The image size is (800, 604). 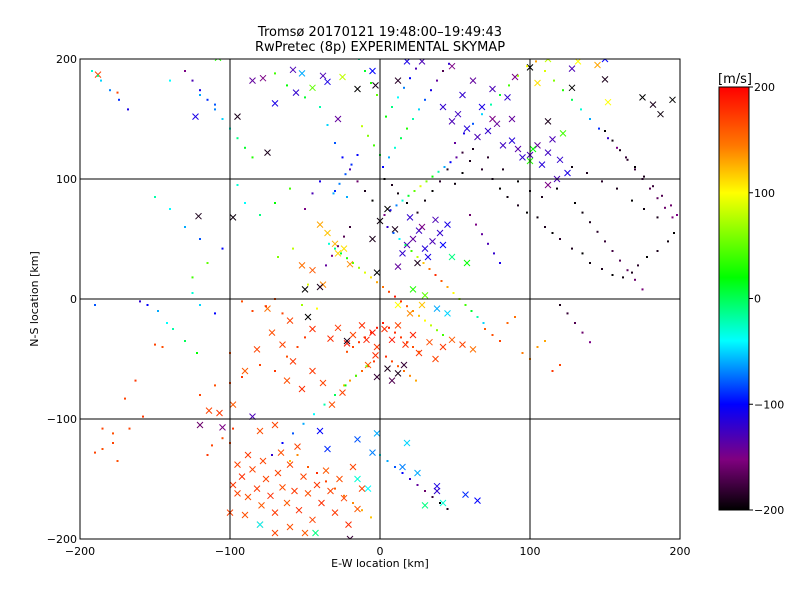 What do you see at coordinates (380, 551) in the screenshot?
I see `x-tick-label: 0` at bounding box center [380, 551].